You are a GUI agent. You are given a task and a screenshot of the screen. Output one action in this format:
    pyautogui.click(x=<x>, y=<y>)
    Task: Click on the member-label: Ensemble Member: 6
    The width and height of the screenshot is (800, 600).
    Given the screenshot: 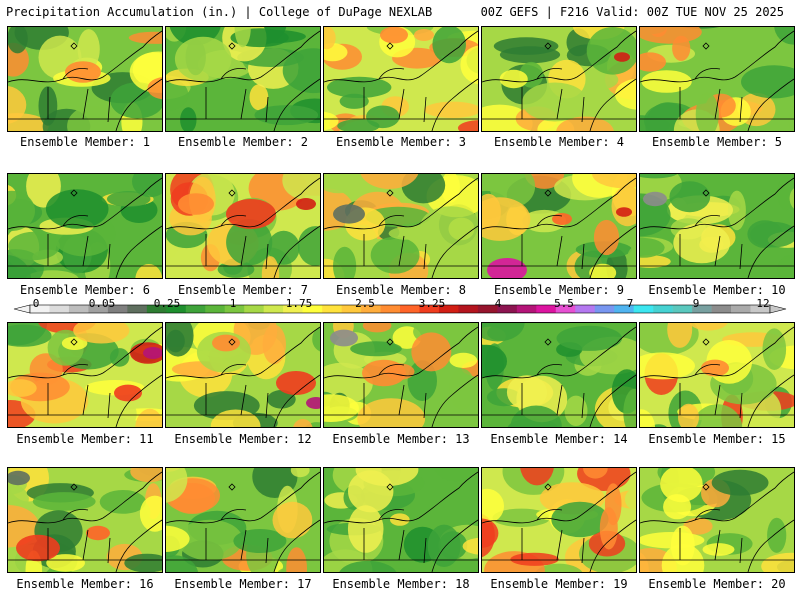 What is the action you would take?
    pyautogui.click(x=85, y=290)
    